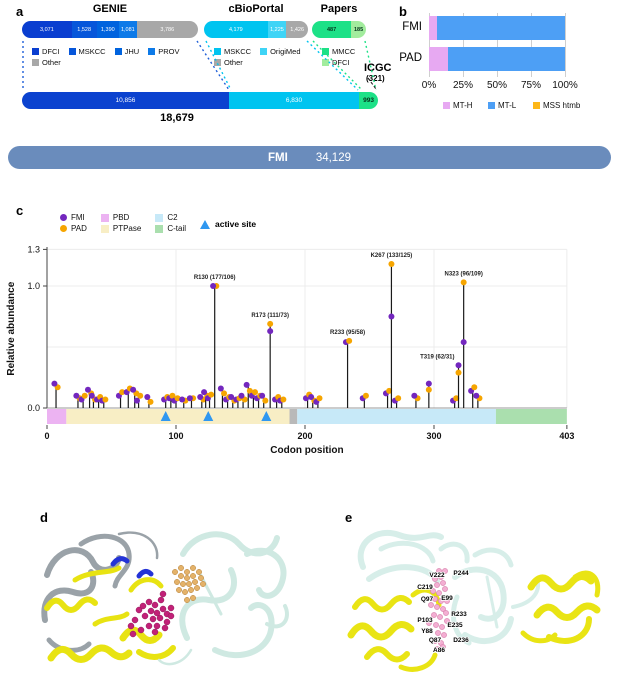 The width and height of the screenshot is (619, 685). Describe the element at coordinates (169, 51) in the screenshot. I see `legend-label: PROV` at that location.